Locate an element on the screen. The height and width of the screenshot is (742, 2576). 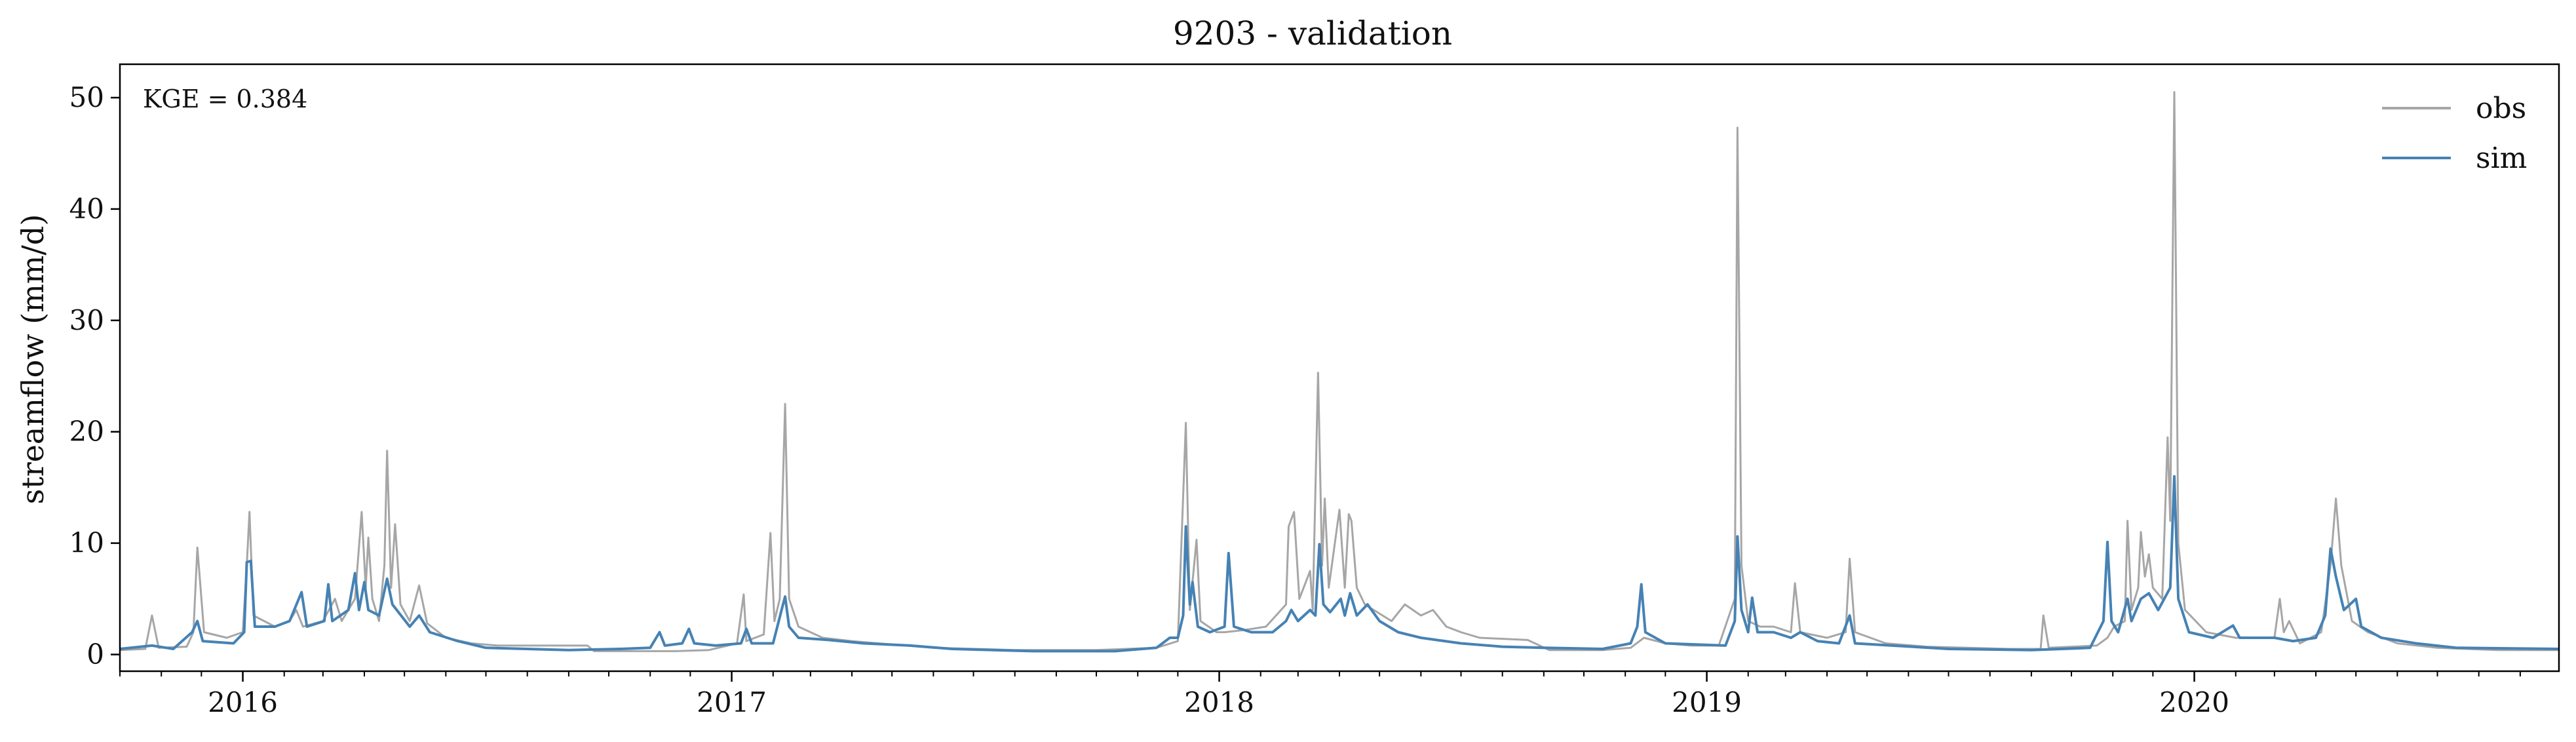
x-tick-label: 2016 is located at coordinates (243, 702).